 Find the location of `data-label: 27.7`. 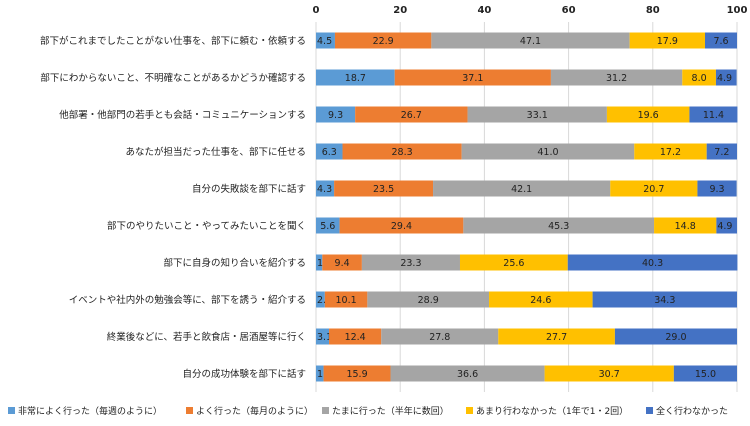

data-label: 27.7 is located at coordinates (556, 337).